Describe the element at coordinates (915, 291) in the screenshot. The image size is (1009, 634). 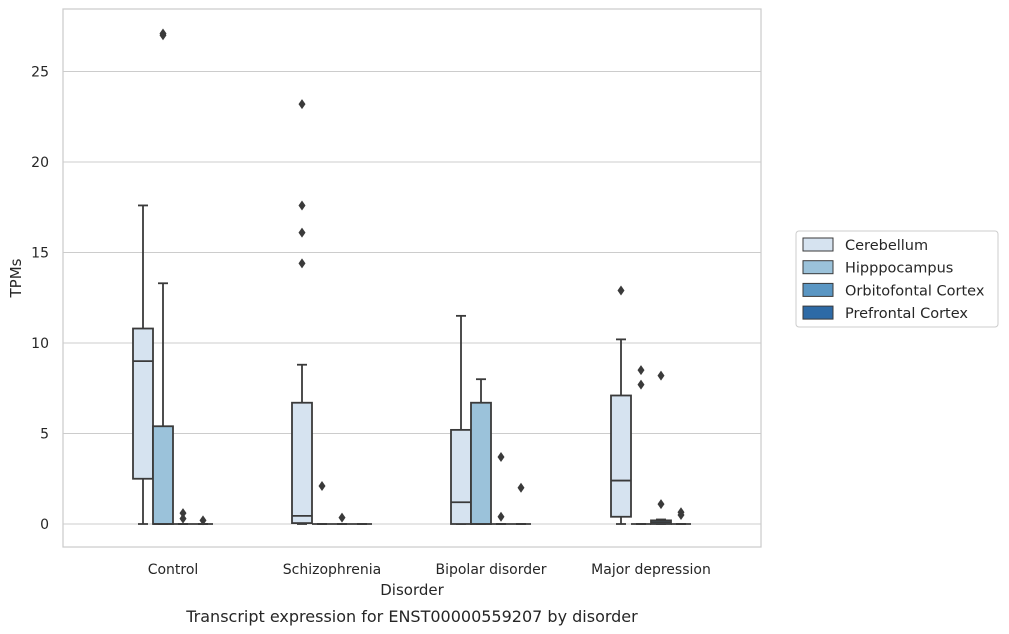
I see `legend-label: Orbitofontal Cortex` at that location.